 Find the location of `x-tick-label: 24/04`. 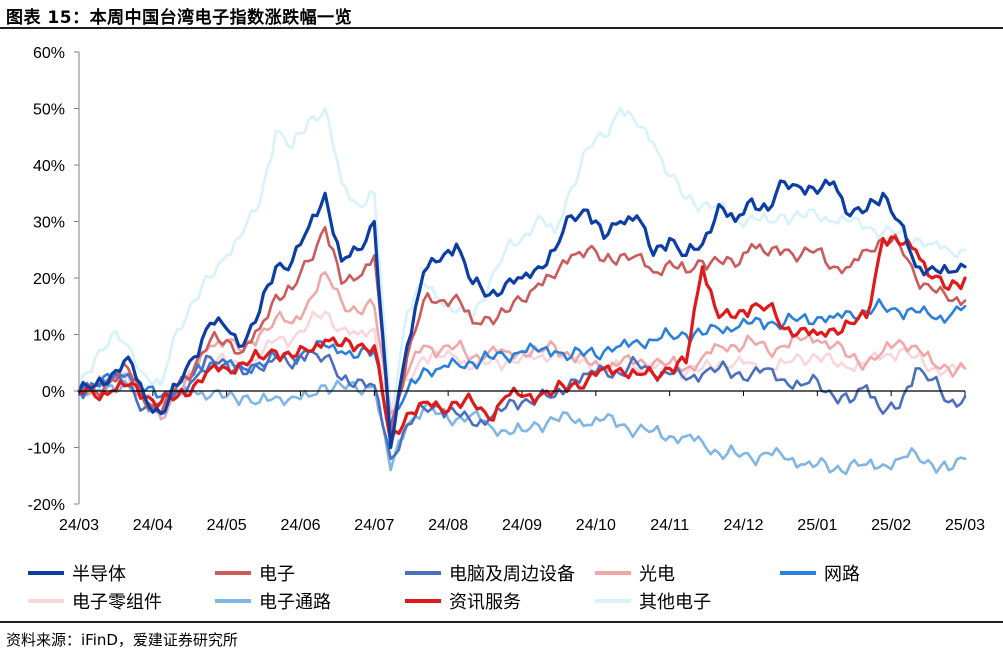

x-tick-label: 24/04 is located at coordinates (153, 525).